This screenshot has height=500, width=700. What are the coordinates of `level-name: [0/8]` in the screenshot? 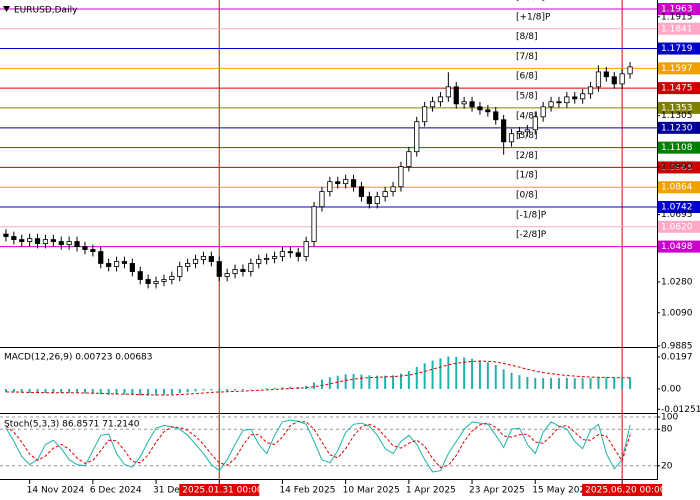 It's located at (527, 196).